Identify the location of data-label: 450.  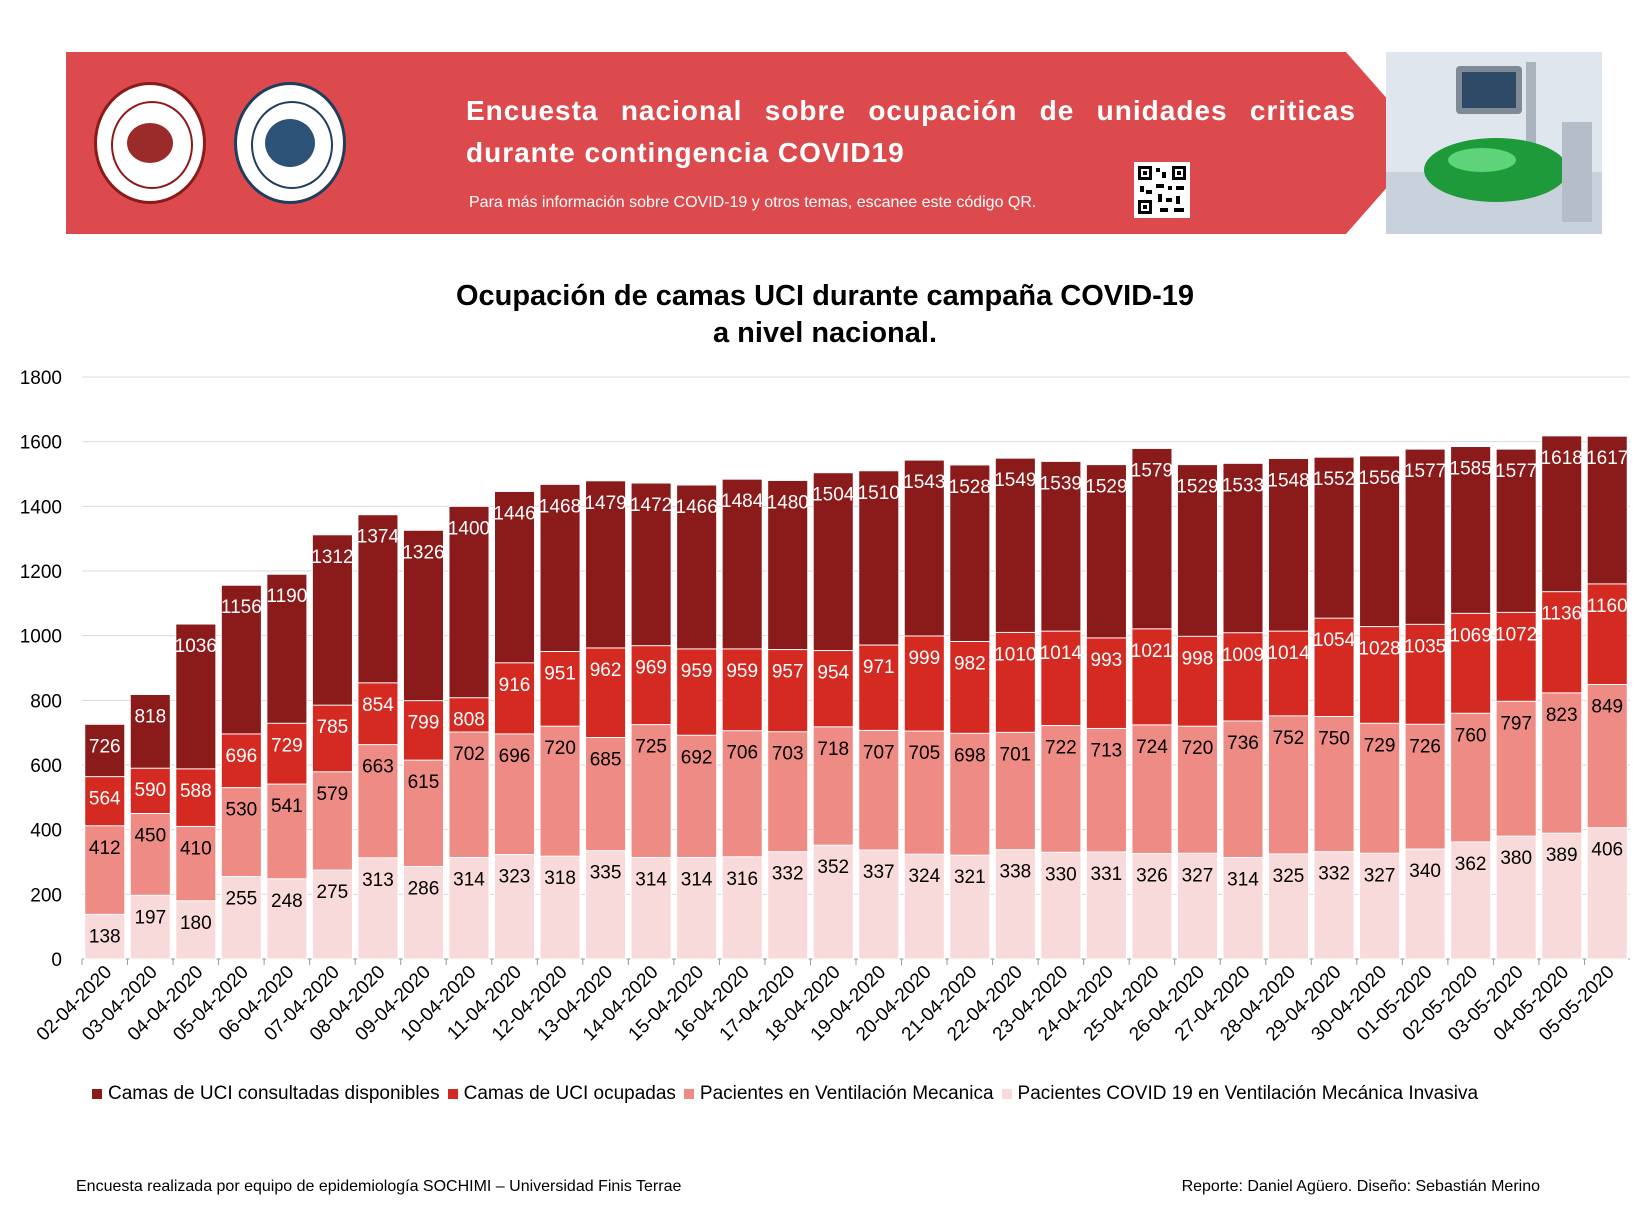
(150, 836).